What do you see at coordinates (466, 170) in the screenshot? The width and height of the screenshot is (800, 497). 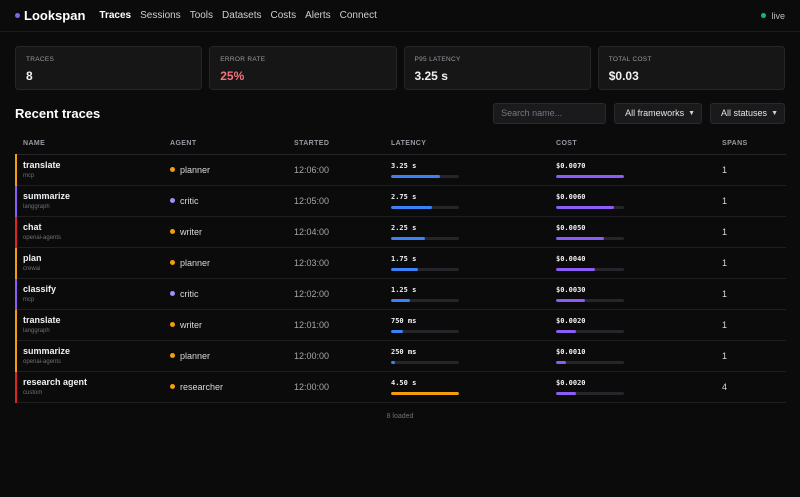 I see `latency-cell: 3.25 s` at bounding box center [466, 170].